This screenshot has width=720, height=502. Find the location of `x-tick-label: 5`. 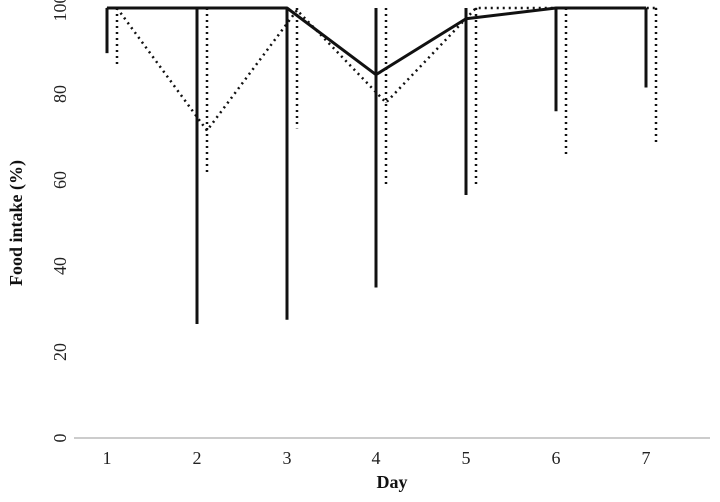

x-tick-label: 5 is located at coordinates (466, 458).